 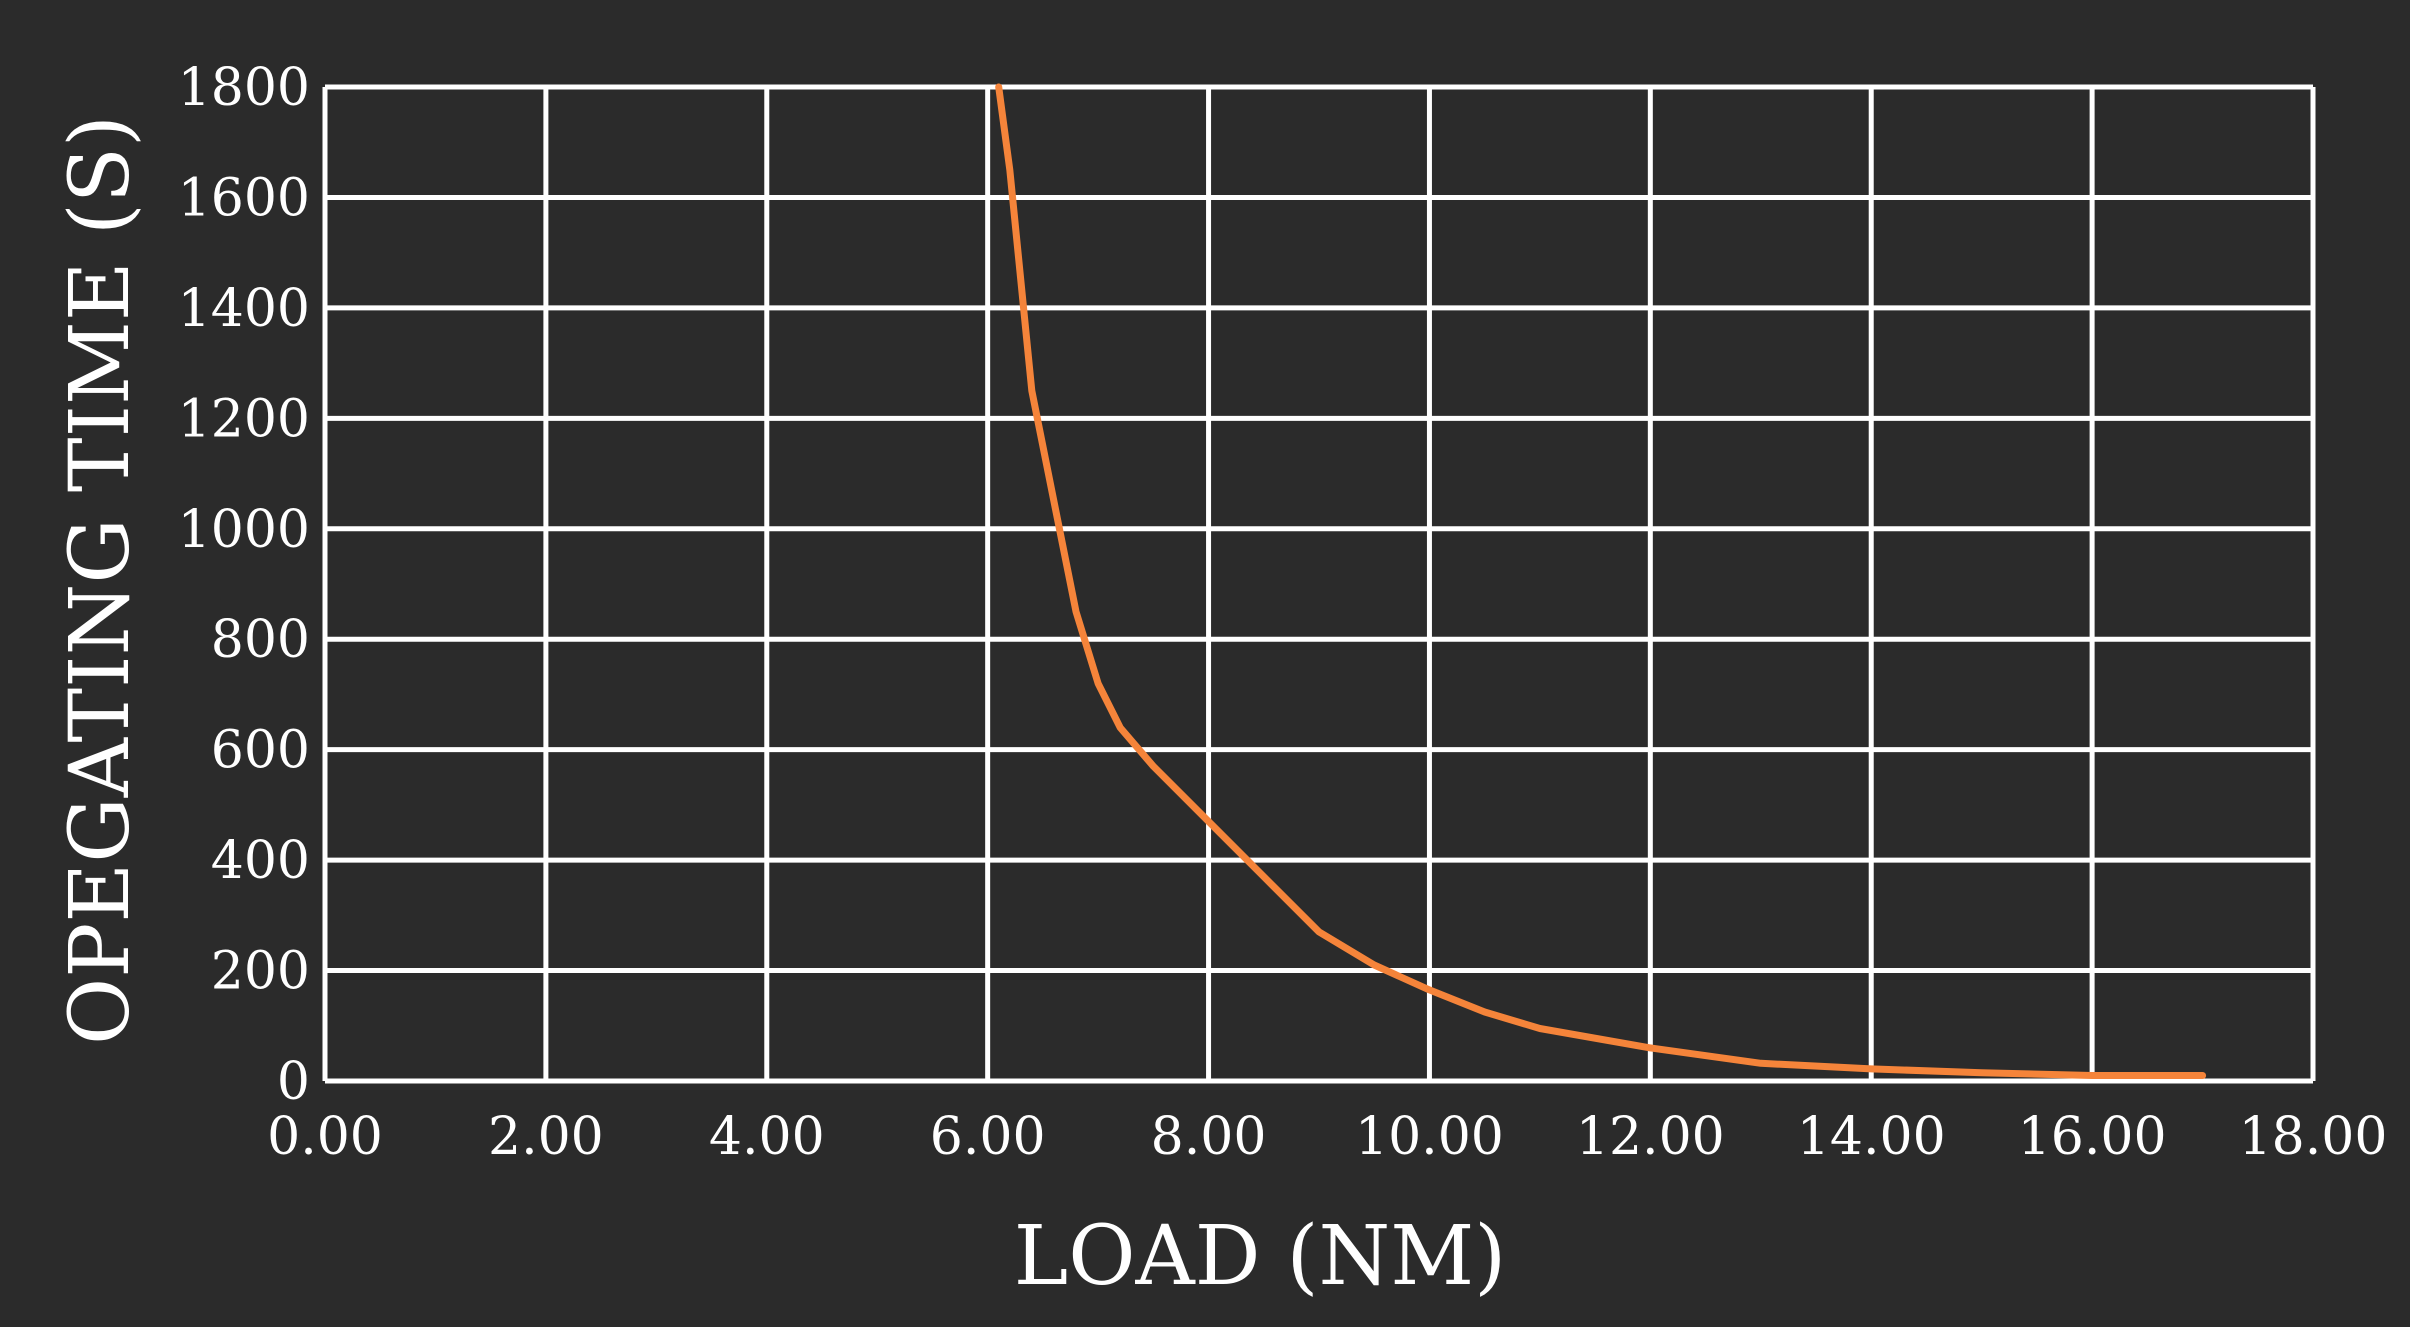 What do you see at coordinates (244, 309) in the screenshot?
I see `y-tick-label: 1400` at bounding box center [244, 309].